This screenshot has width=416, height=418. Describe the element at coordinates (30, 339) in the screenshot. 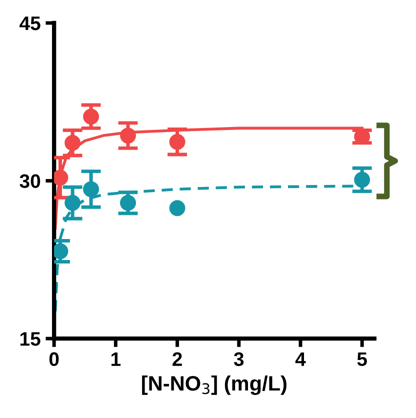

I see `y-tick-label: 15` at that location.